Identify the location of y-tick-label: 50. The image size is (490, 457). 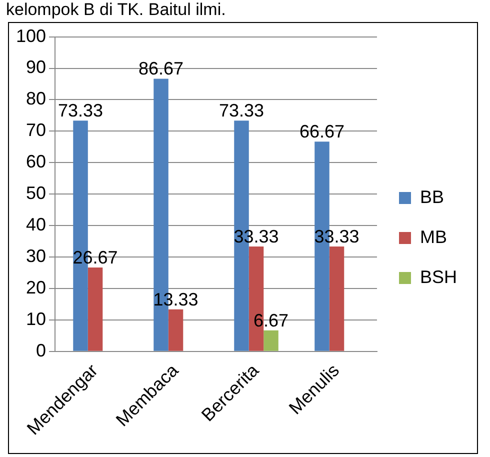
(36, 193).